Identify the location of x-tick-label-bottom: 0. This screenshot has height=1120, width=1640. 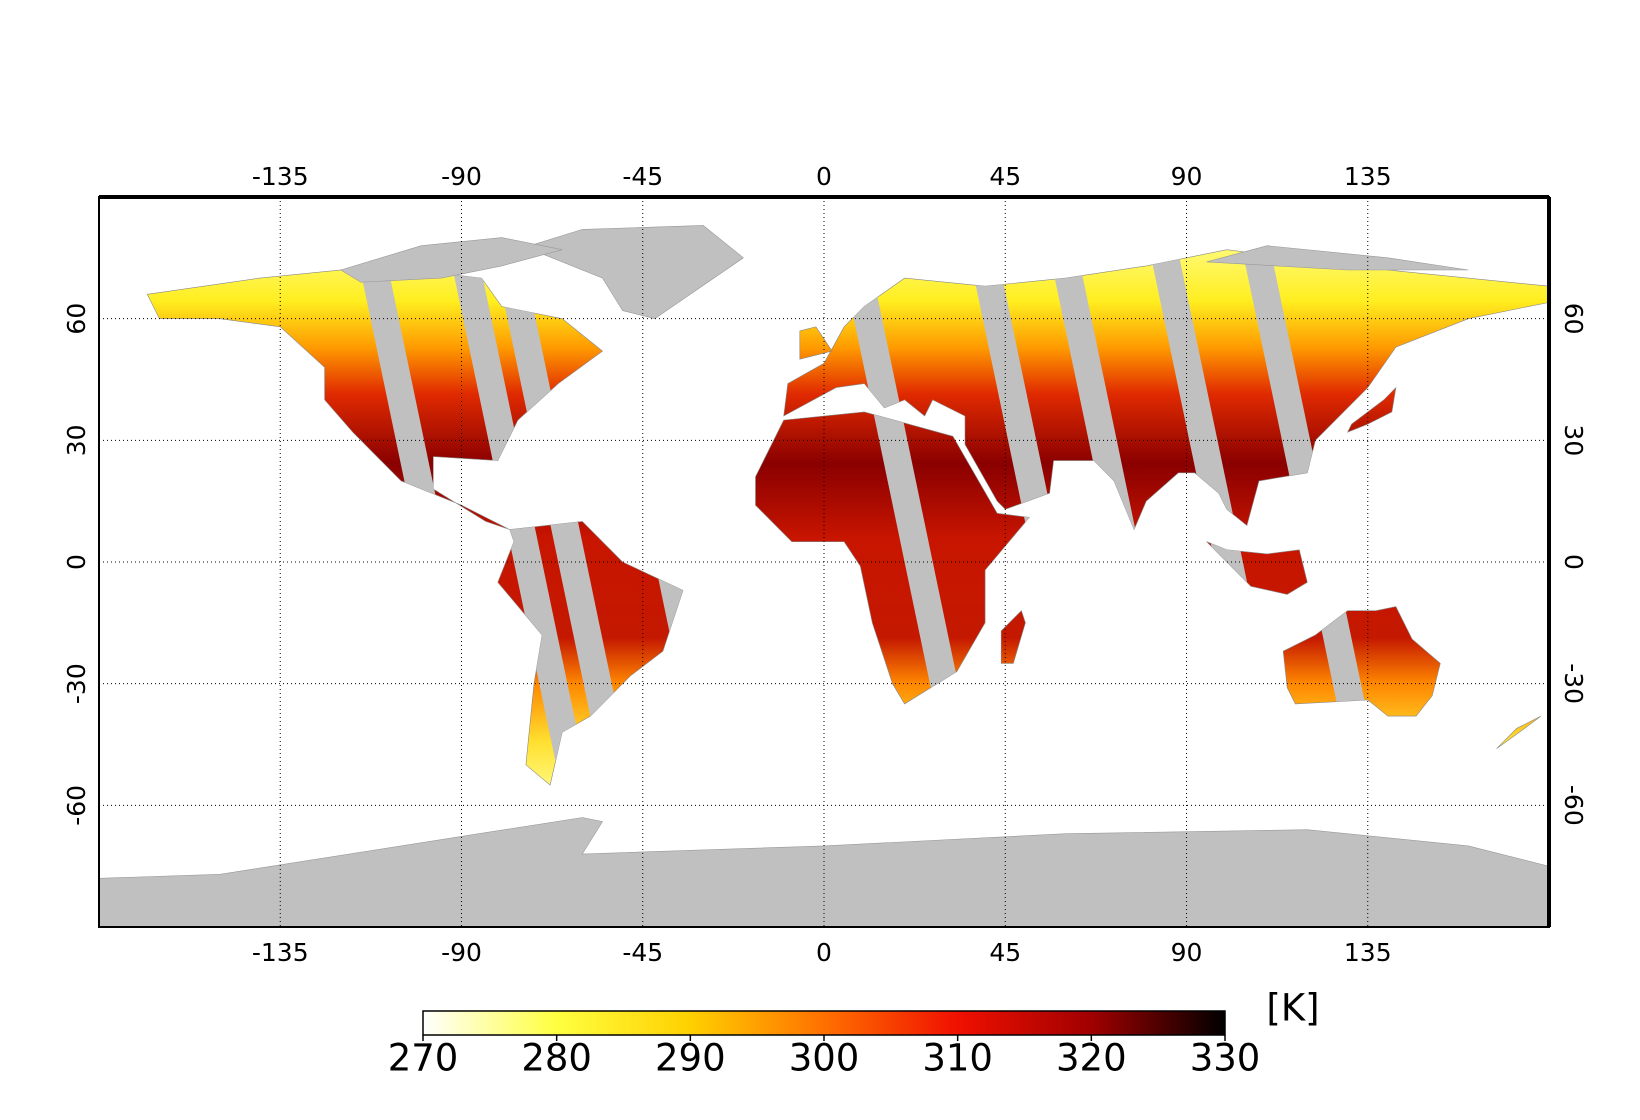
(824, 952).